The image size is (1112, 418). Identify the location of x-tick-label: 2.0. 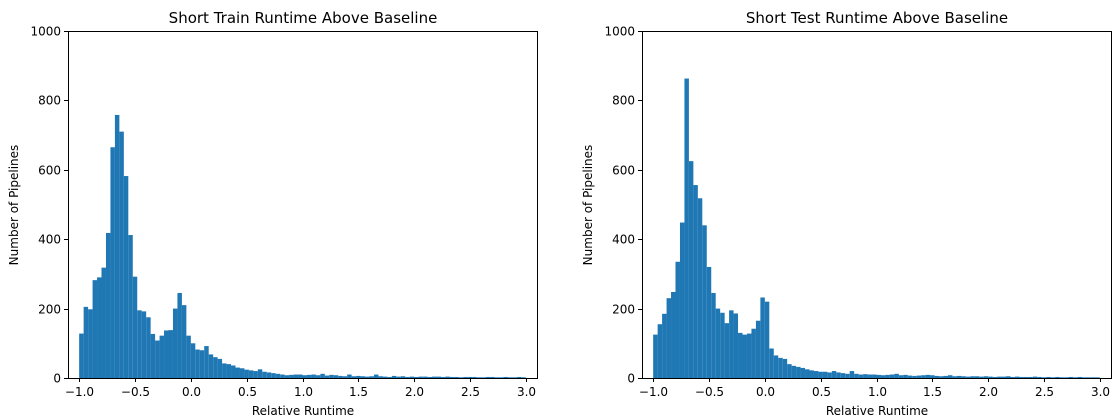
(414, 392).